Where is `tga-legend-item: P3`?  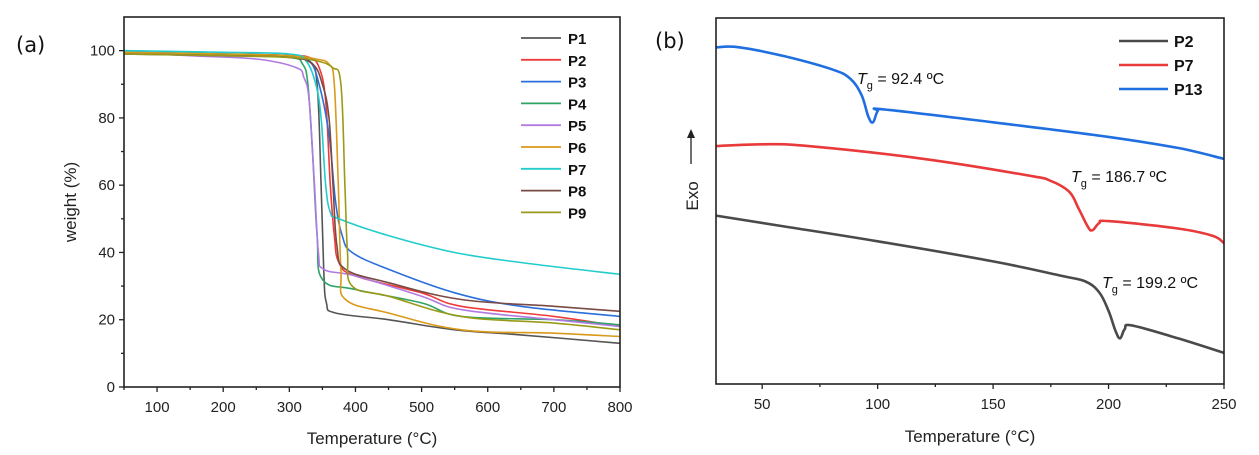 tga-legend-item: P3 is located at coordinates (553, 83).